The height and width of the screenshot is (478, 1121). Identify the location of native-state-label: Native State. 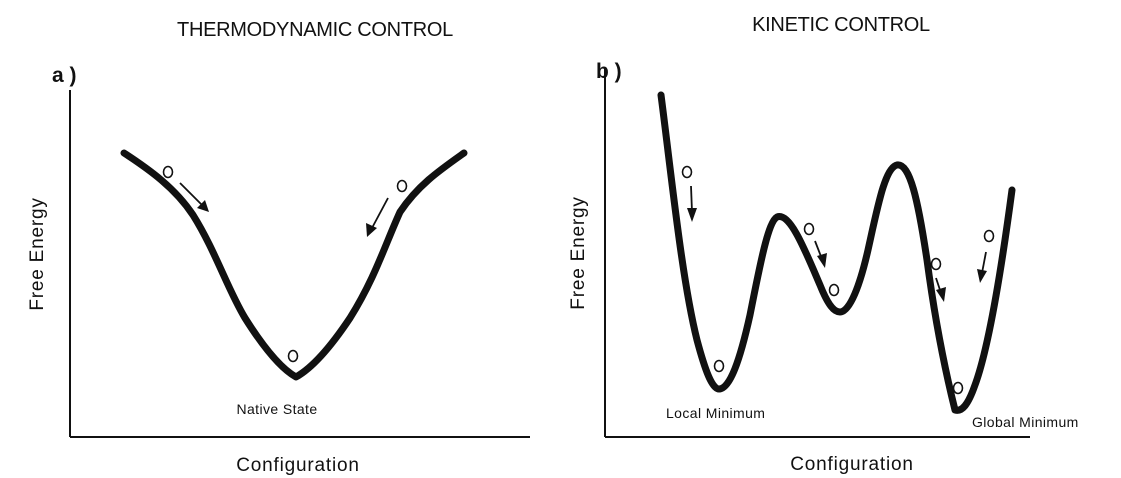
(276, 409).